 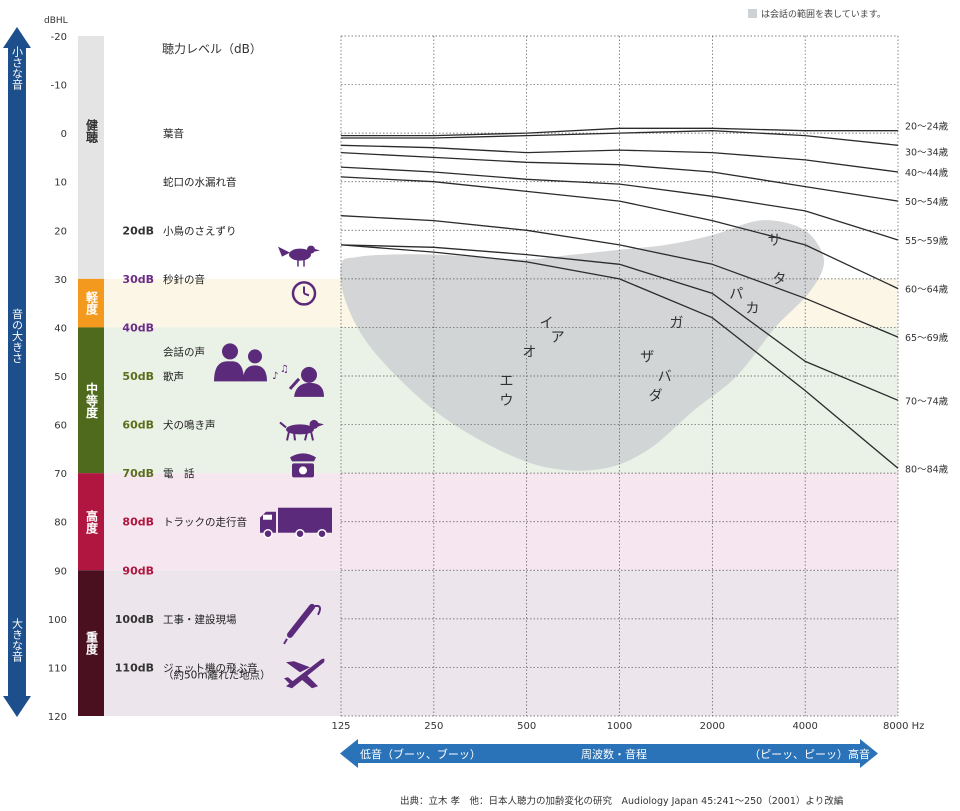 I want to click on arrow-label-loudness: 音の大きさ, so click(x=17, y=335).